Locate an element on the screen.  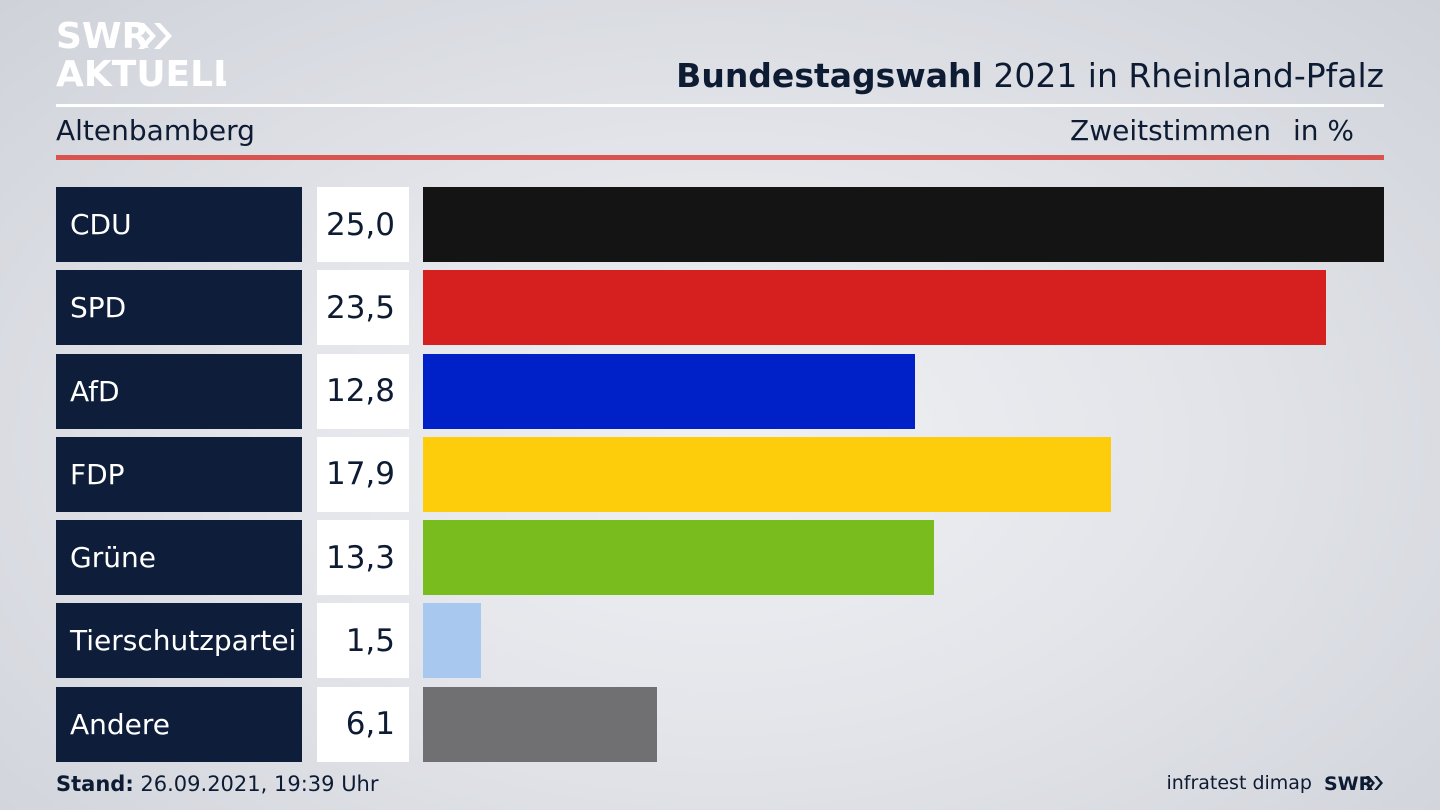
value-label: 25,0 is located at coordinates (360, 224).